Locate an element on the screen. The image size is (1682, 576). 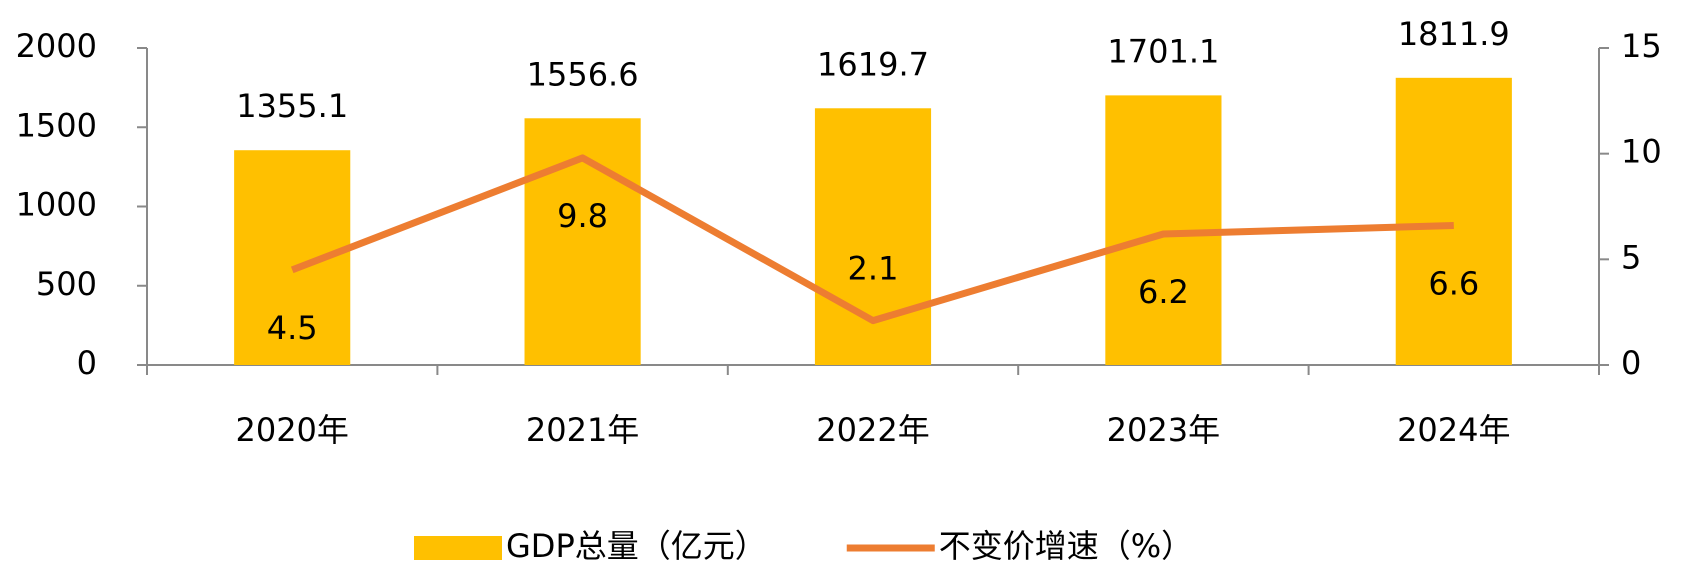
y-tick-label: 1000 is located at coordinates (56, 205).